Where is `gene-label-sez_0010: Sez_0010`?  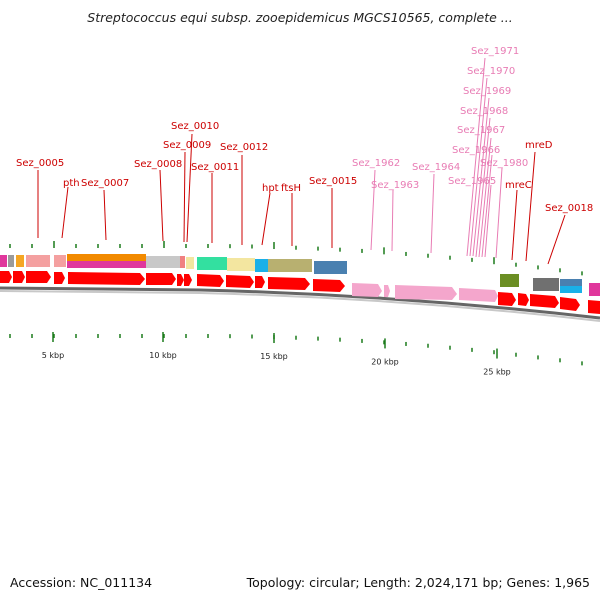 gene-label-sez_0010: Sez_0010 is located at coordinates (195, 126).